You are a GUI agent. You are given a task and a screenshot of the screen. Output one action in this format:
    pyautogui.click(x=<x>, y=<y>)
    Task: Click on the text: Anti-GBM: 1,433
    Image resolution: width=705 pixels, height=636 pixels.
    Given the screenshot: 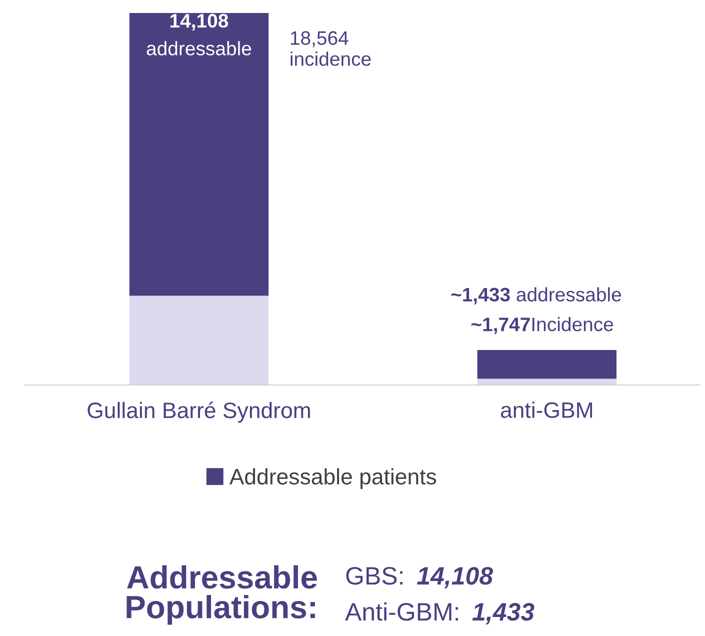 What is the action you would take?
    pyautogui.click(x=439, y=613)
    